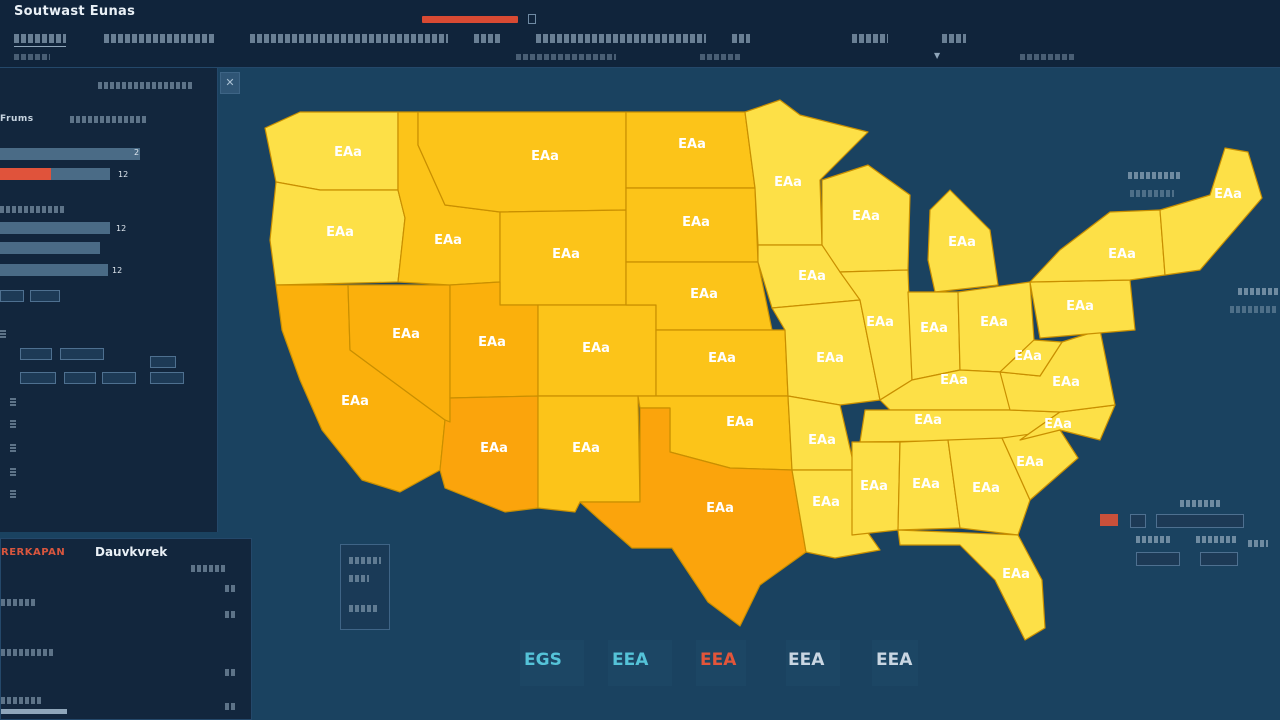 The height and width of the screenshot is (720, 1280). I want to click on state-label-ky: EAa, so click(954, 380).